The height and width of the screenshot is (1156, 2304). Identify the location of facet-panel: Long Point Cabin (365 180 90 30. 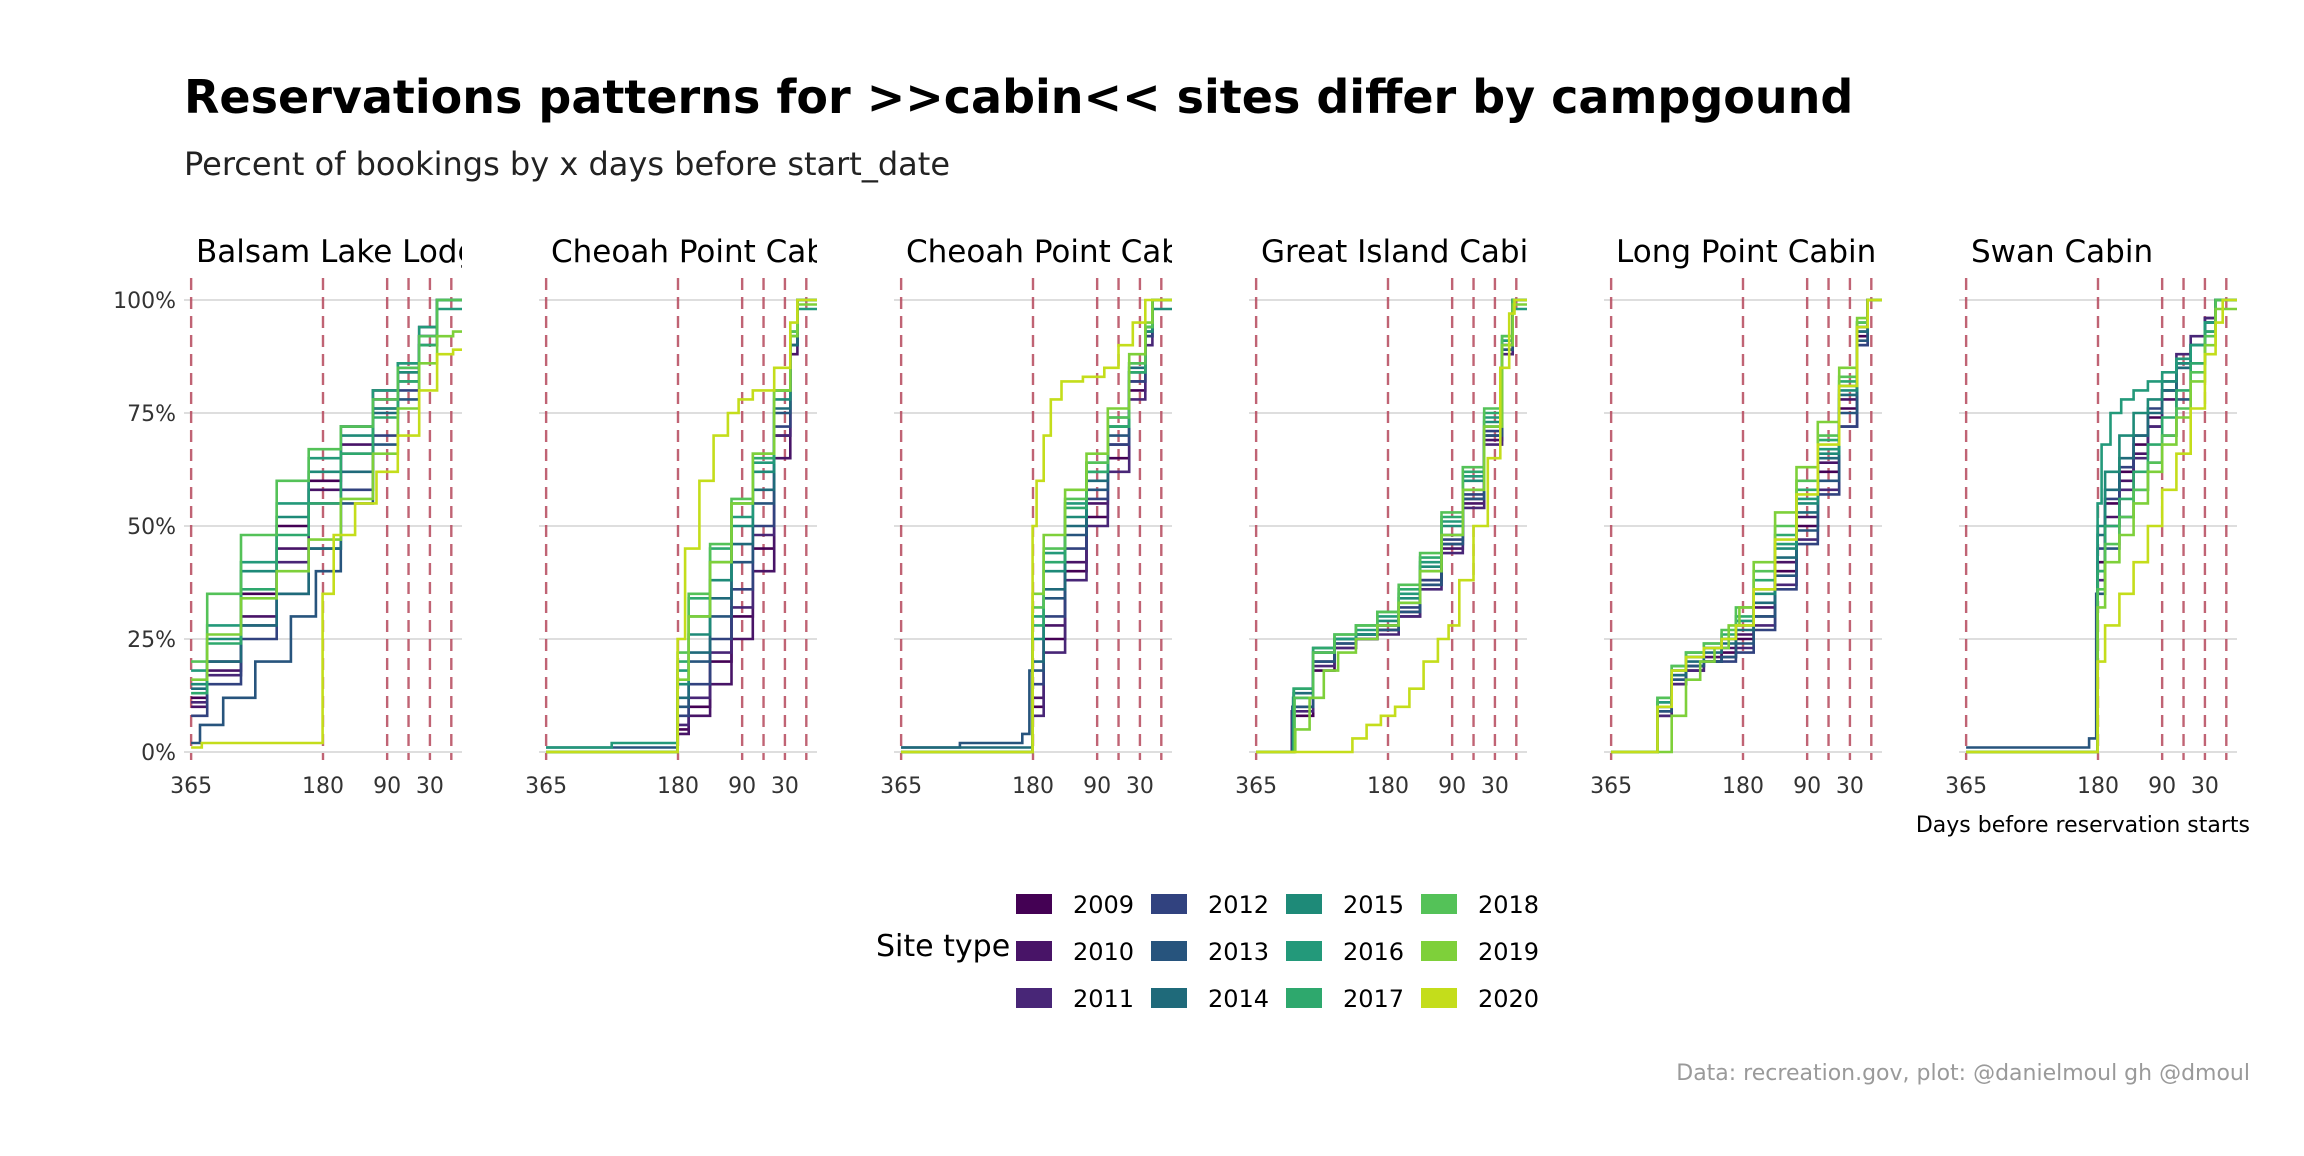
(1736, 516).